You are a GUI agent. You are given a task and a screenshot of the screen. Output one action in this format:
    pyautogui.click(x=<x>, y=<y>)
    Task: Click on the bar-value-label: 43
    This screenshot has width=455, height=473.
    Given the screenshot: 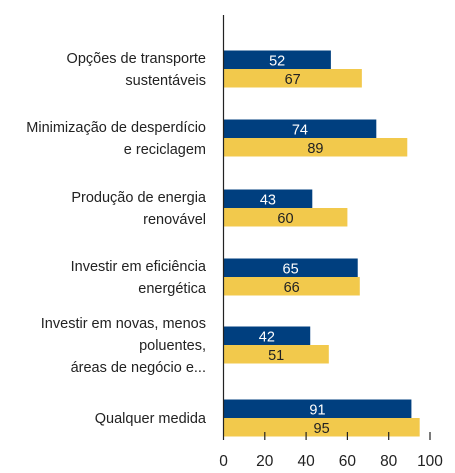 What is the action you would take?
    pyautogui.click(x=268, y=200)
    